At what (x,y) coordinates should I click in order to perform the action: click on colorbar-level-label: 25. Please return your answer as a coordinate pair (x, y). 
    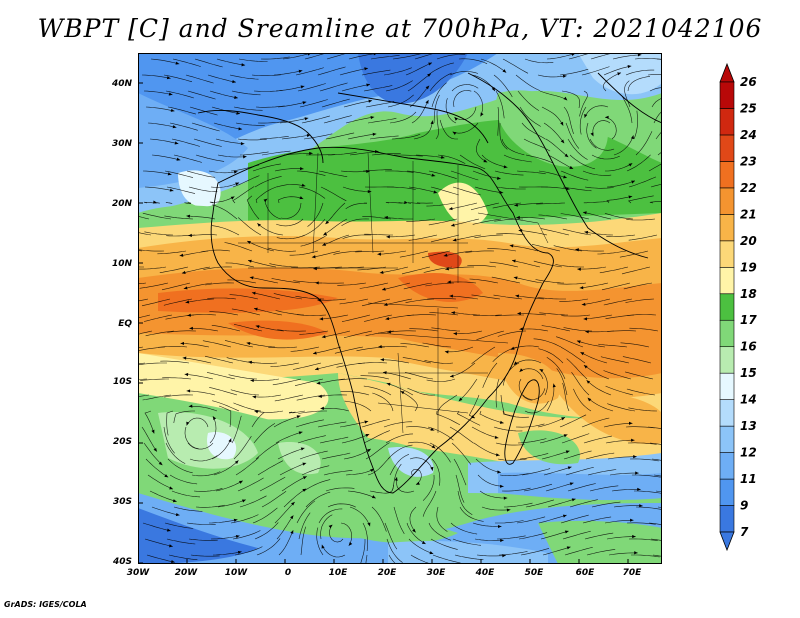
    Looking at the image, I should click on (748, 108).